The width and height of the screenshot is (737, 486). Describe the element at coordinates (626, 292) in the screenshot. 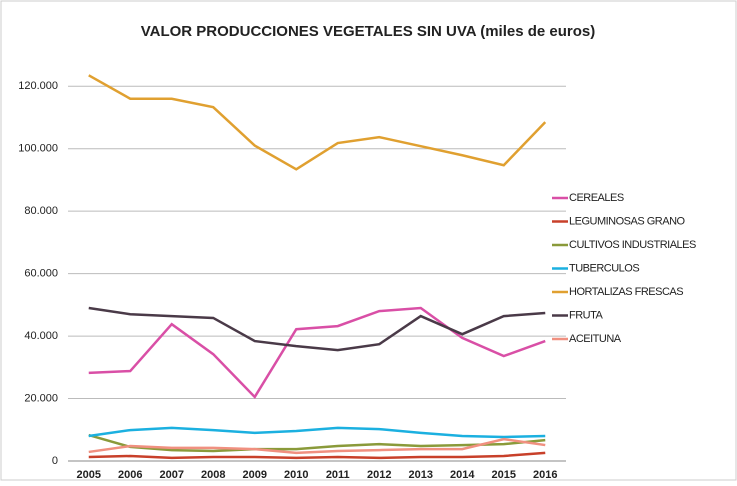

I see `legend-label: HORTALIZAS FRESCAS` at that location.